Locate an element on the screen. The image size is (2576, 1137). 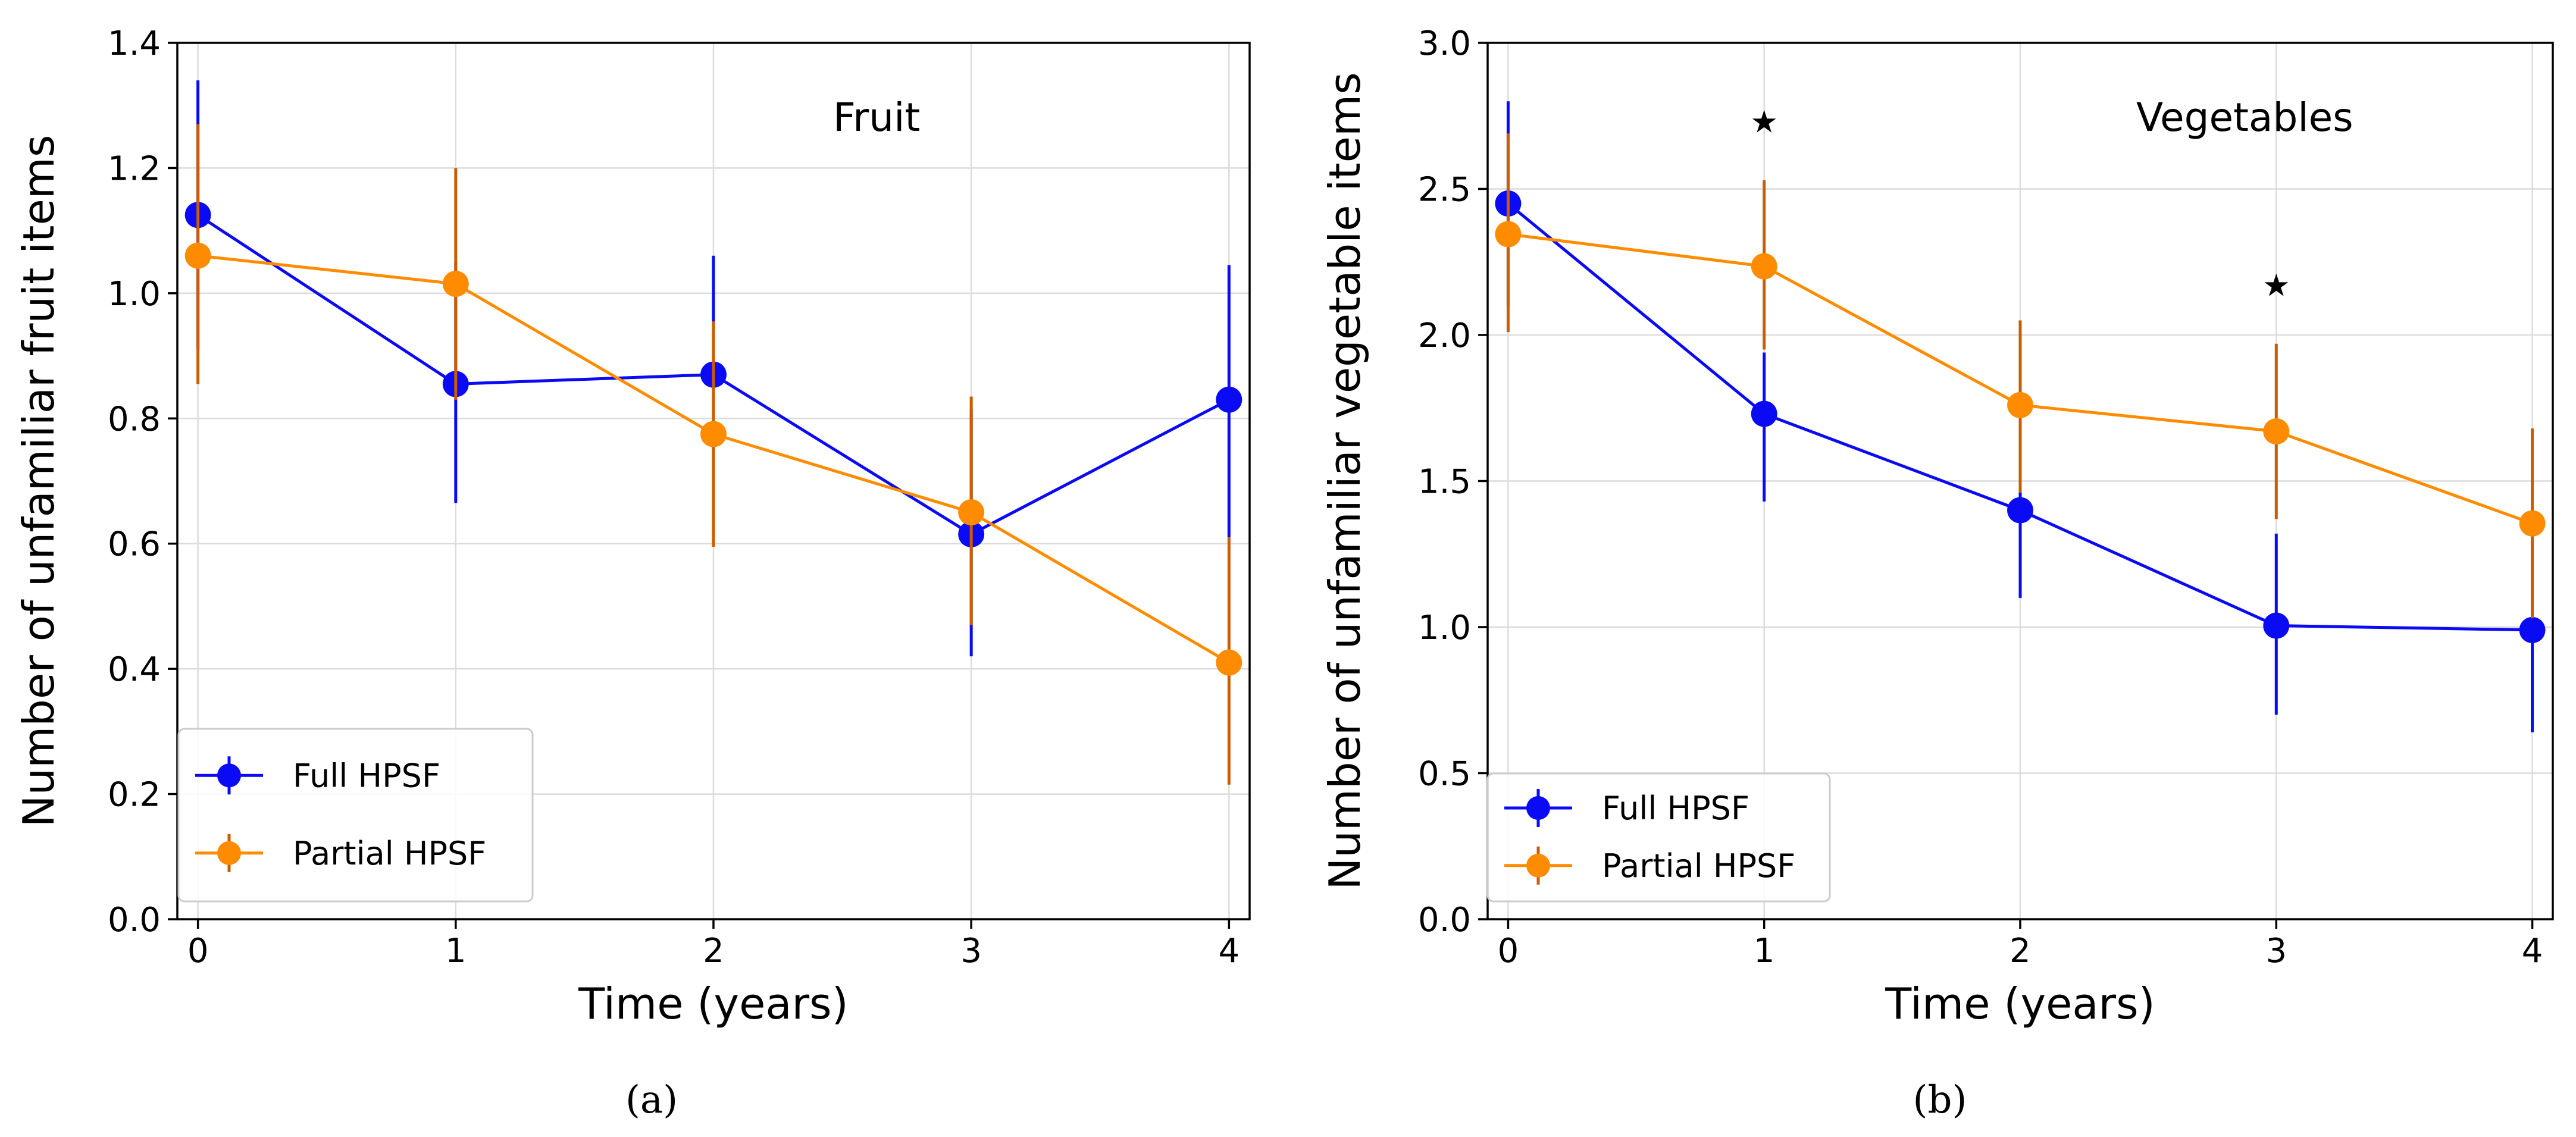
y-axis-label: Number of unfamiliar fruit items is located at coordinates (39, 481).